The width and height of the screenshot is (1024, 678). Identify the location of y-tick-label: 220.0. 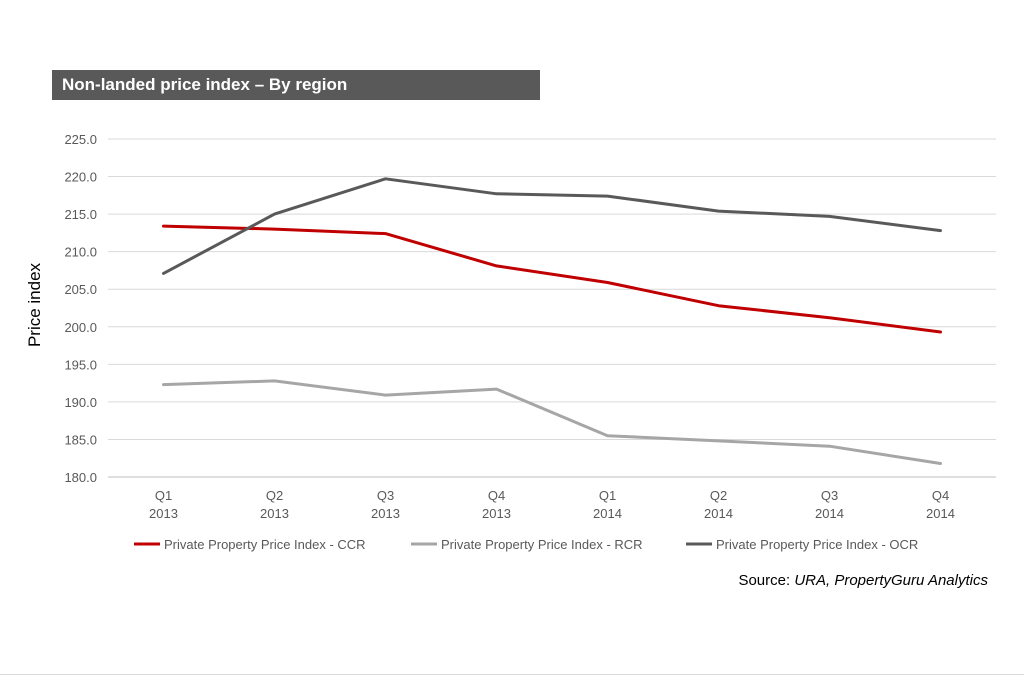
(80, 177).